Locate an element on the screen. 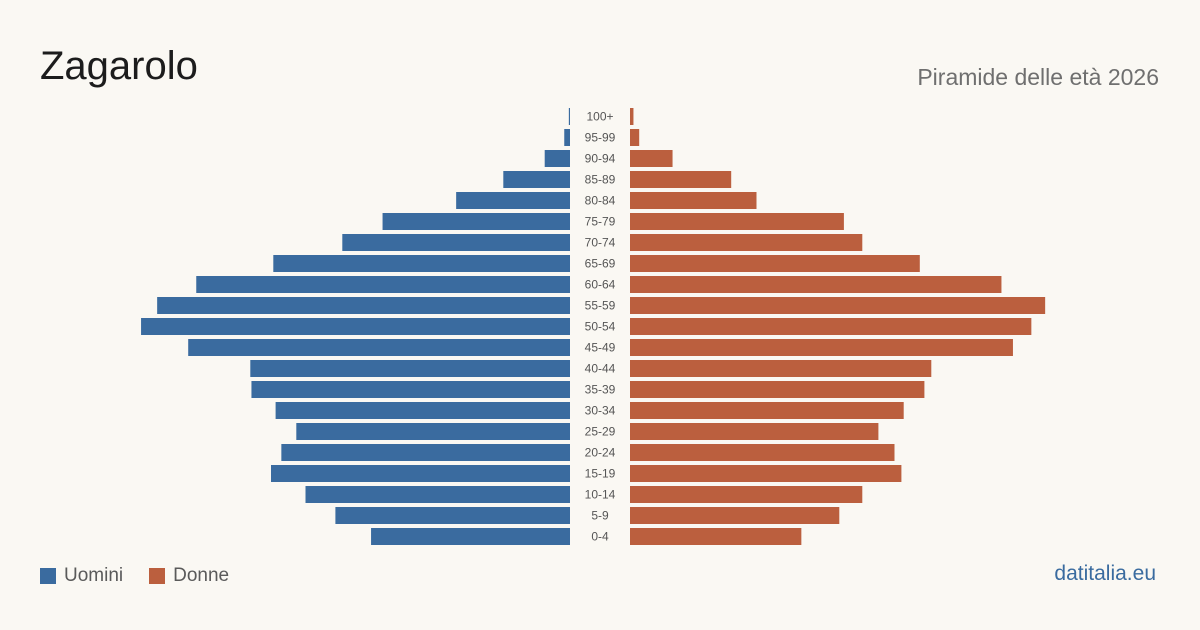 This screenshot has width=1200, height=630. legend-swatch-male is located at coordinates (48, 576).